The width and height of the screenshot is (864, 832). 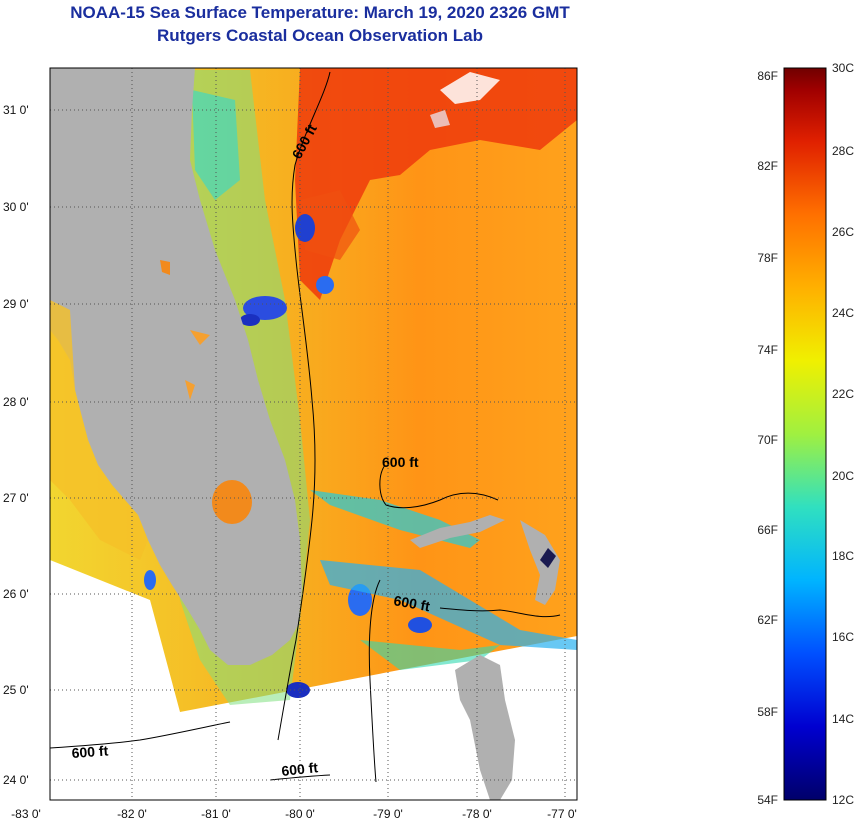 I want to click on lat-label: 31 0', so click(x=16, y=110).